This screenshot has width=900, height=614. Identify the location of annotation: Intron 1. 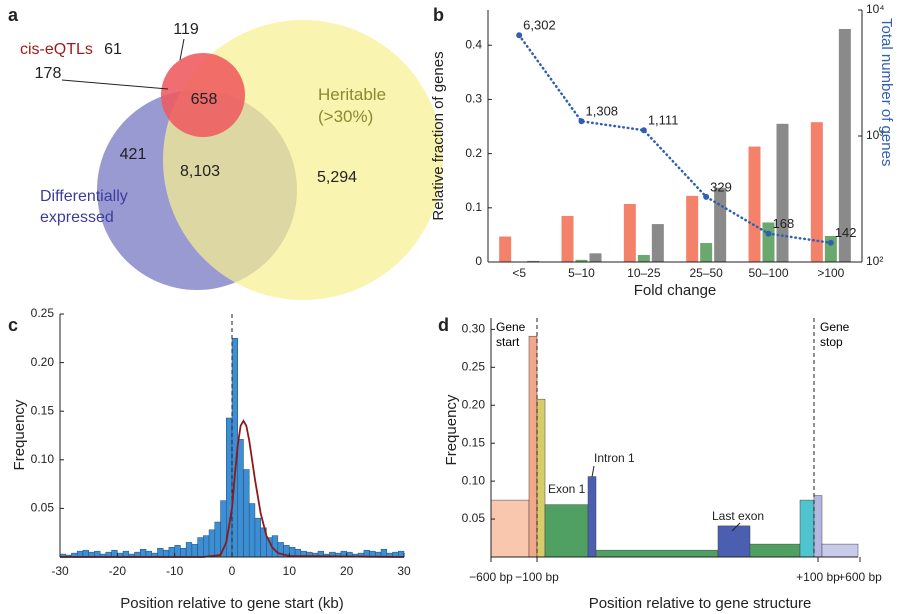
(614, 458).